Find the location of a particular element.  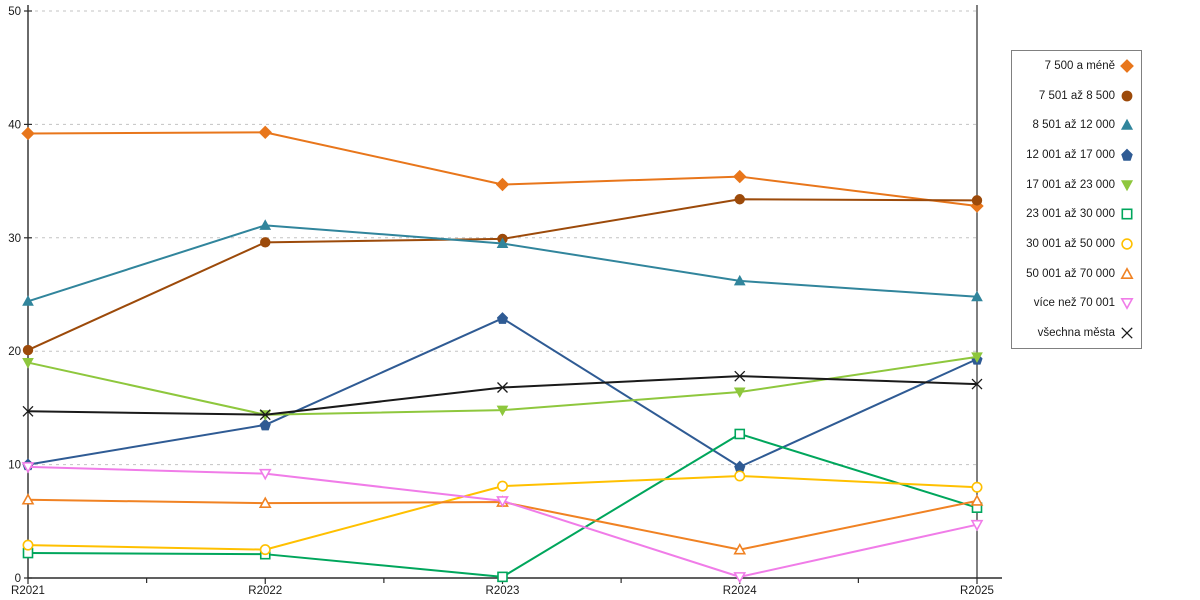

legend-item: 7 500 a méně is located at coordinates (1076, 66).